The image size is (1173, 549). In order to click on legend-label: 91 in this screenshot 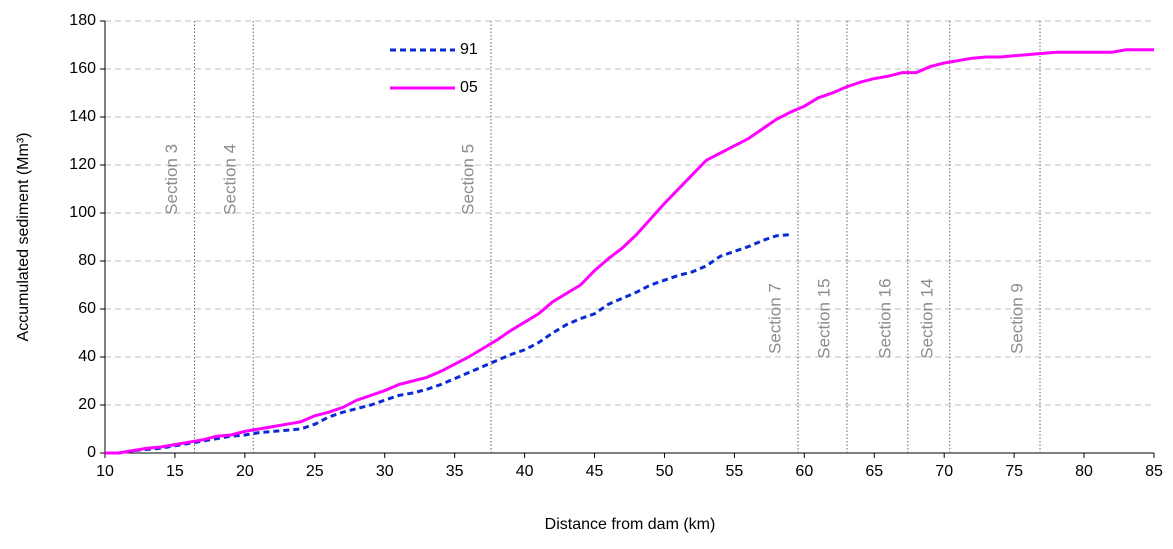, I will do `click(469, 49)`.